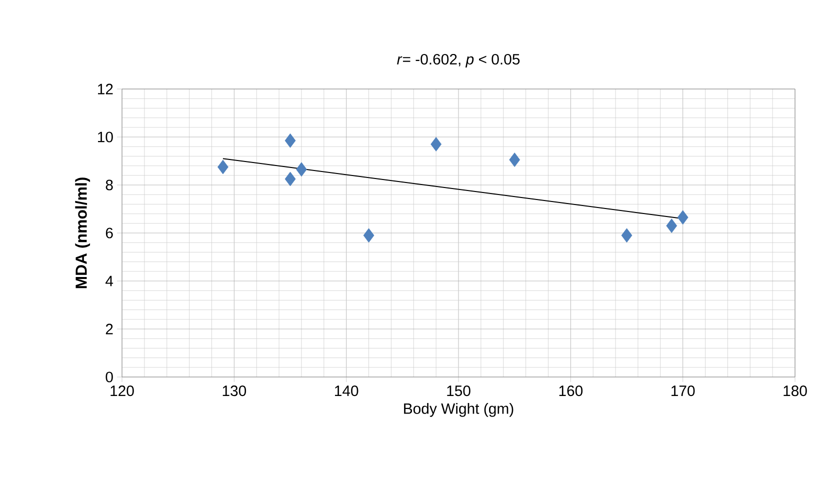 This screenshot has height=494, width=838. I want to click on y-tick-label: 10, so click(105, 137).